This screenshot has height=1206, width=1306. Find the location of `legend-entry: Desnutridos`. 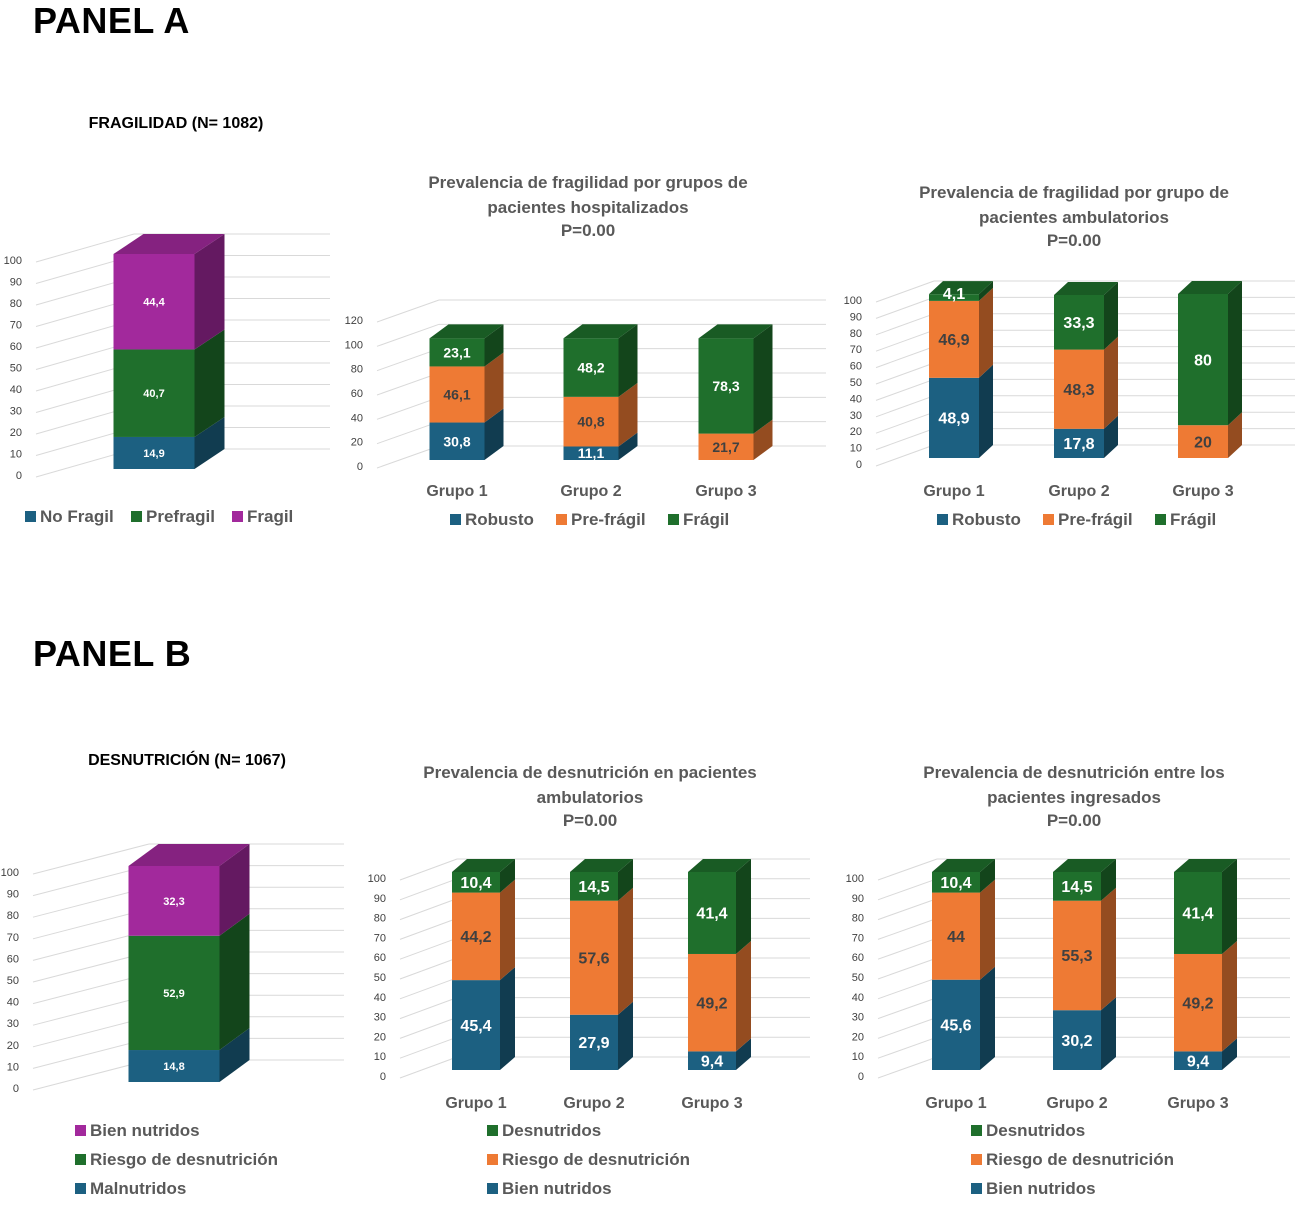

legend-entry: Desnutridos is located at coordinates (544, 1130).